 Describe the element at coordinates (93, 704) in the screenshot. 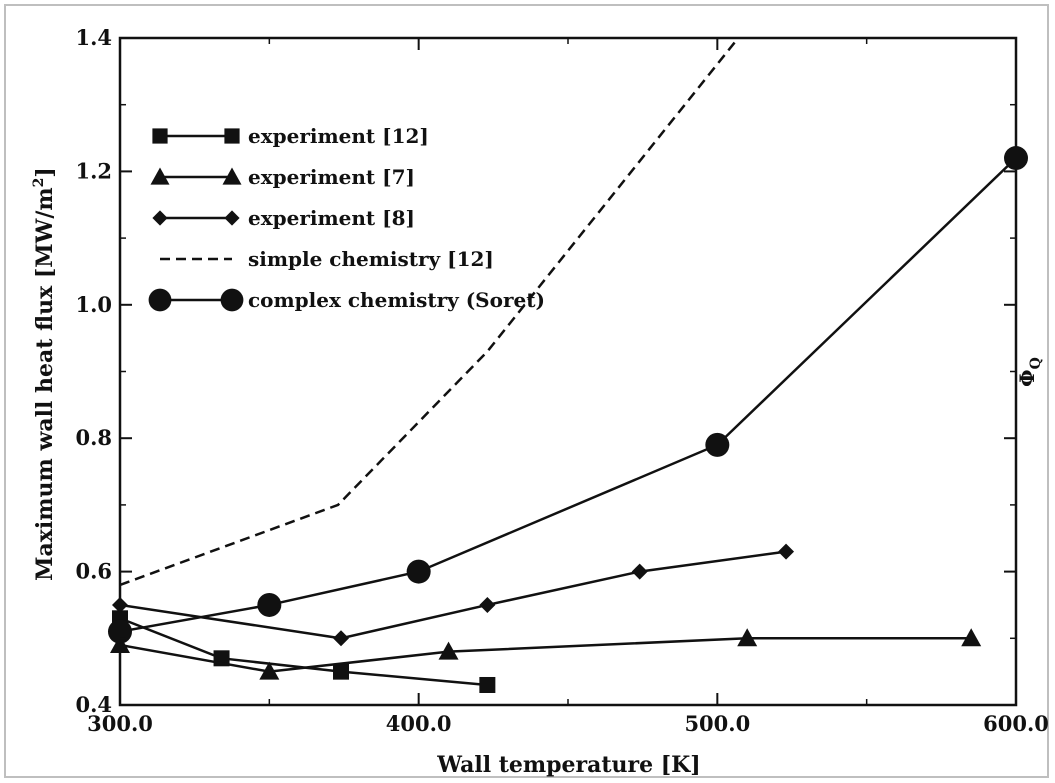

I see `y-tick-label: 0.4` at that location.